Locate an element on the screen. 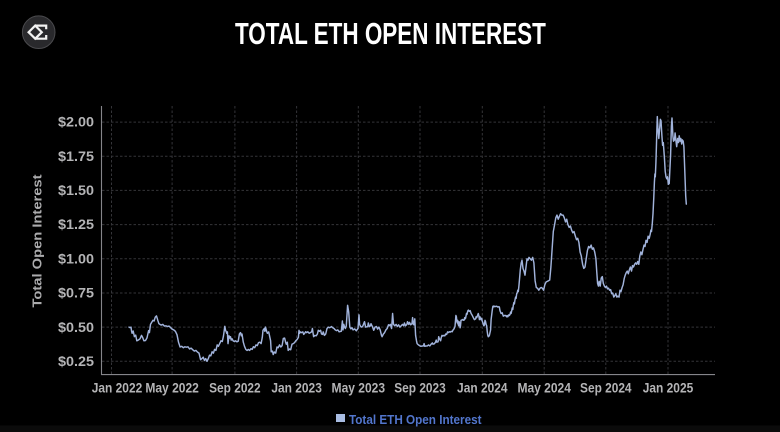 The image size is (780, 432). svg-text: $0.25 is located at coordinates (76, 361).